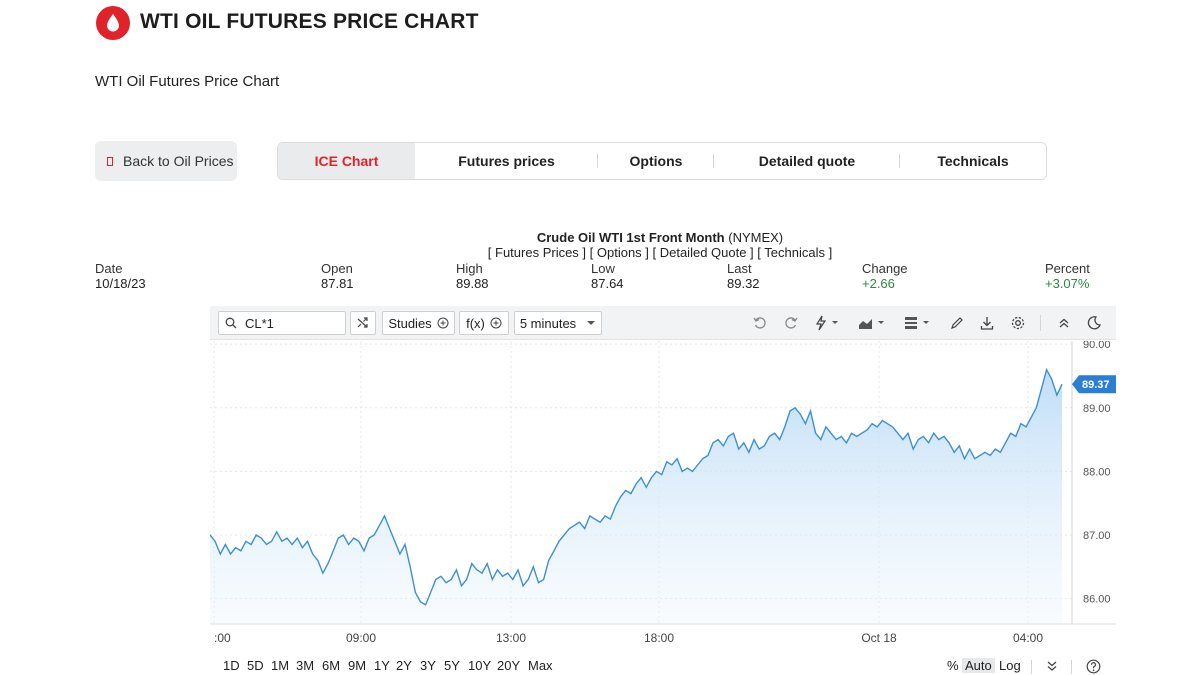 Image resolution: width=1200 pixels, height=675 pixels. I want to click on double-chevron-down-icon, so click(1052, 667).